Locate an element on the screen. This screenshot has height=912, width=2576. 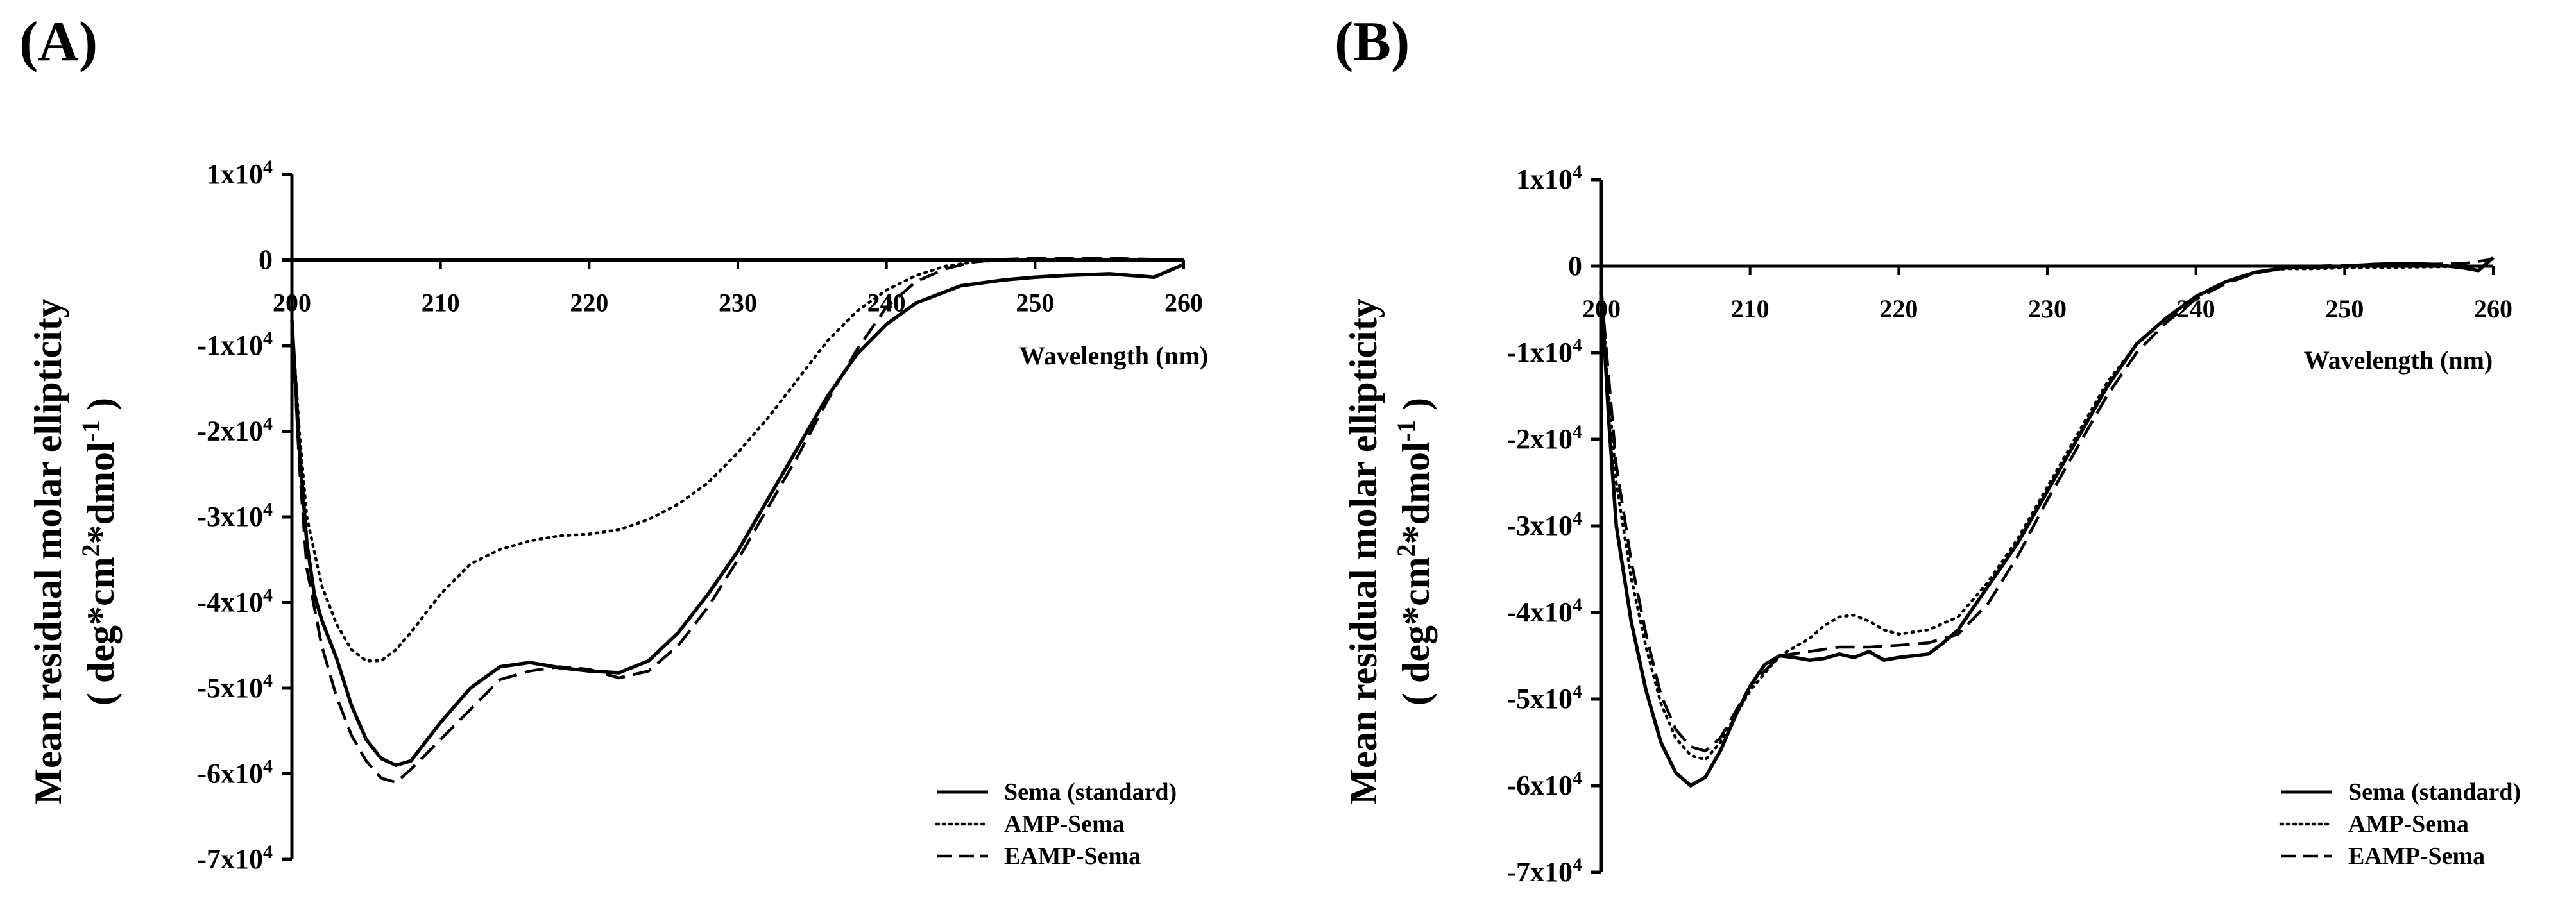
panel-label-a: (A) is located at coordinates (58, 42).